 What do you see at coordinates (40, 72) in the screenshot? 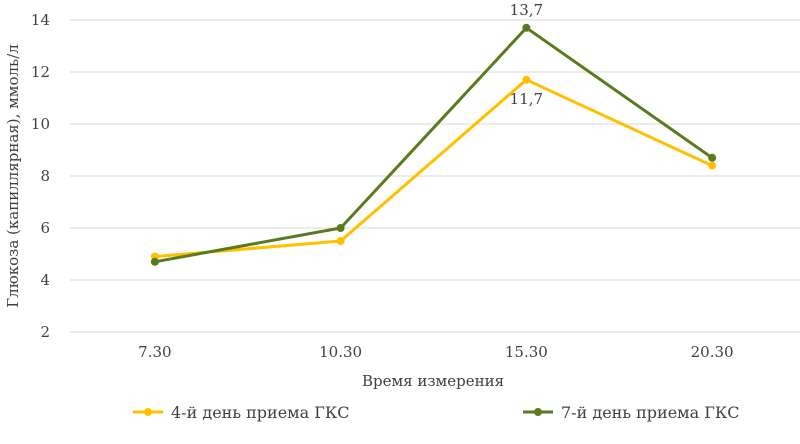
I see `y-tick-label: 12` at bounding box center [40, 72].